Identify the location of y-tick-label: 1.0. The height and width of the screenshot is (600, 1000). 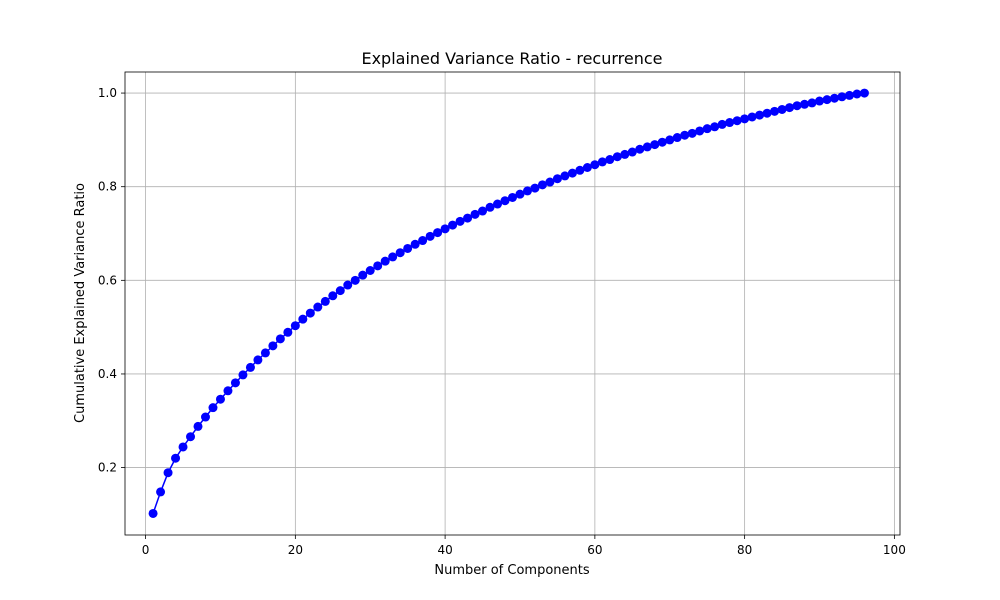
(107, 93).